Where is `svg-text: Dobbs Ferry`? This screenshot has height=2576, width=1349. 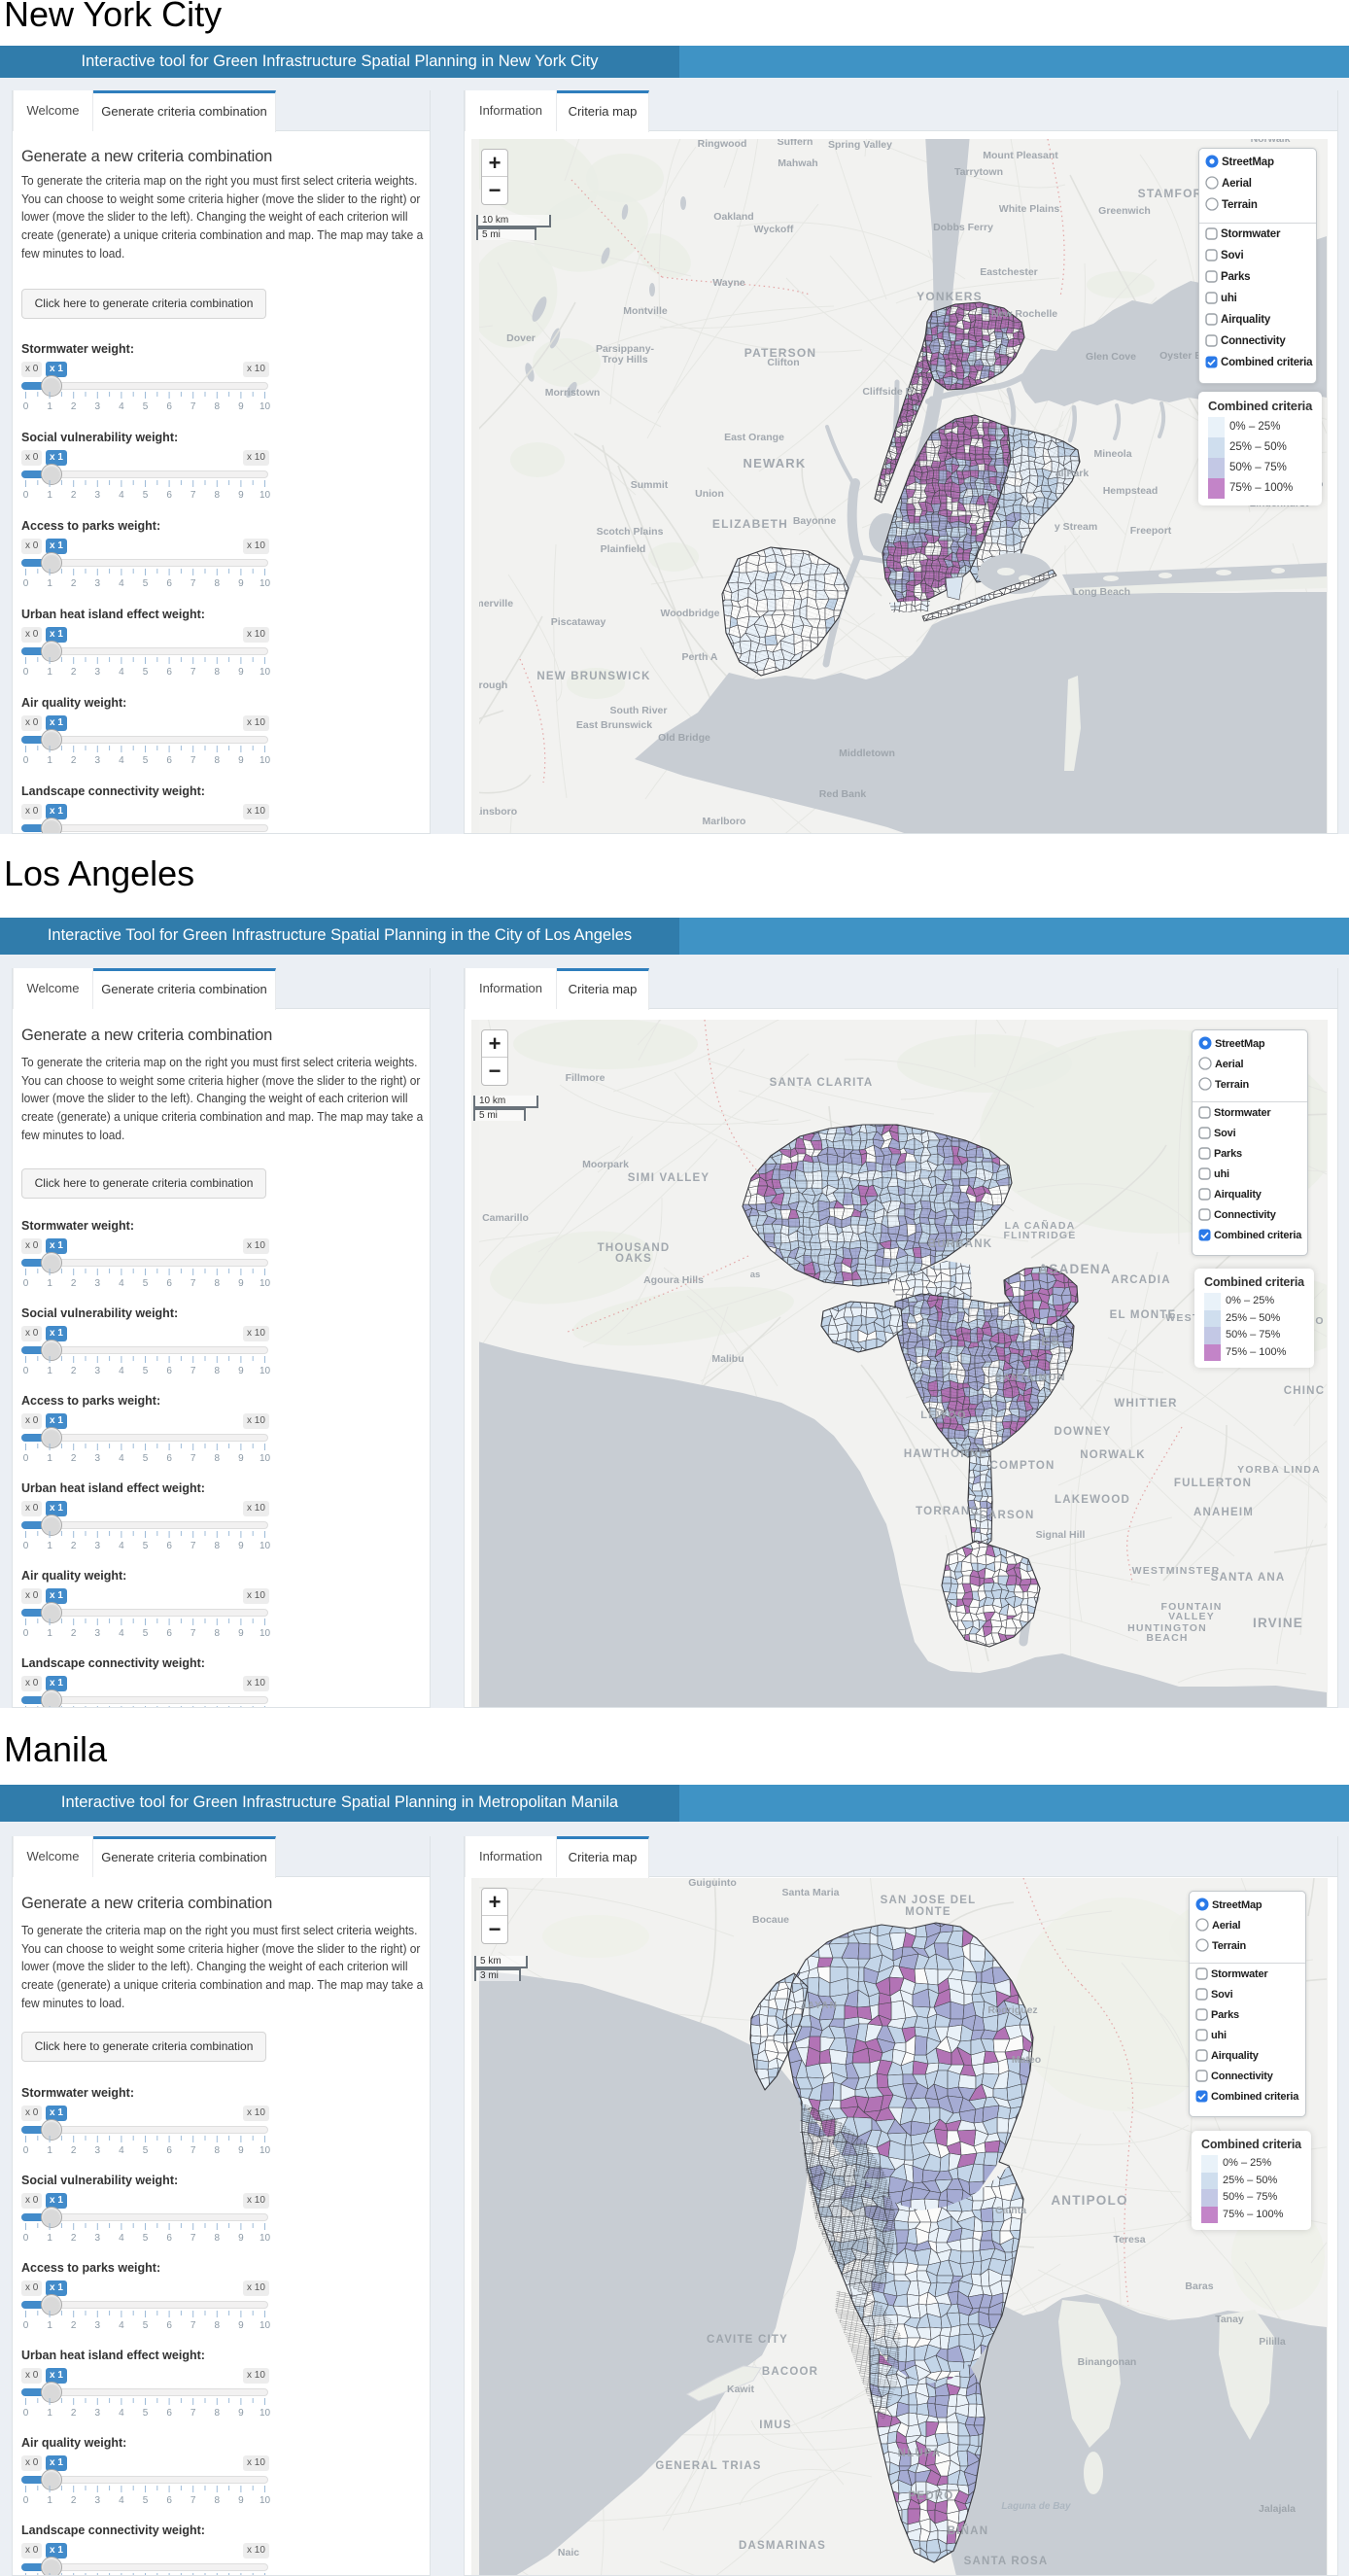 svg-text: Dobbs Ferry is located at coordinates (963, 228).